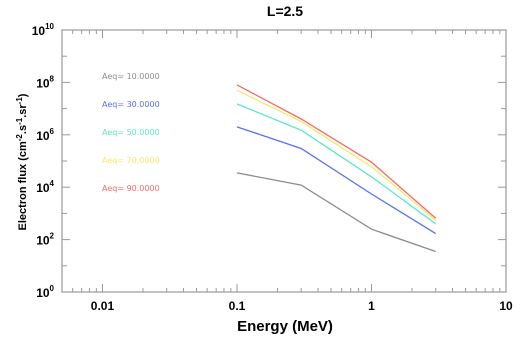 This screenshot has width=522, height=339. What do you see at coordinates (52, 78) in the screenshot?
I see `y-tick-exponent: 8` at bounding box center [52, 78].